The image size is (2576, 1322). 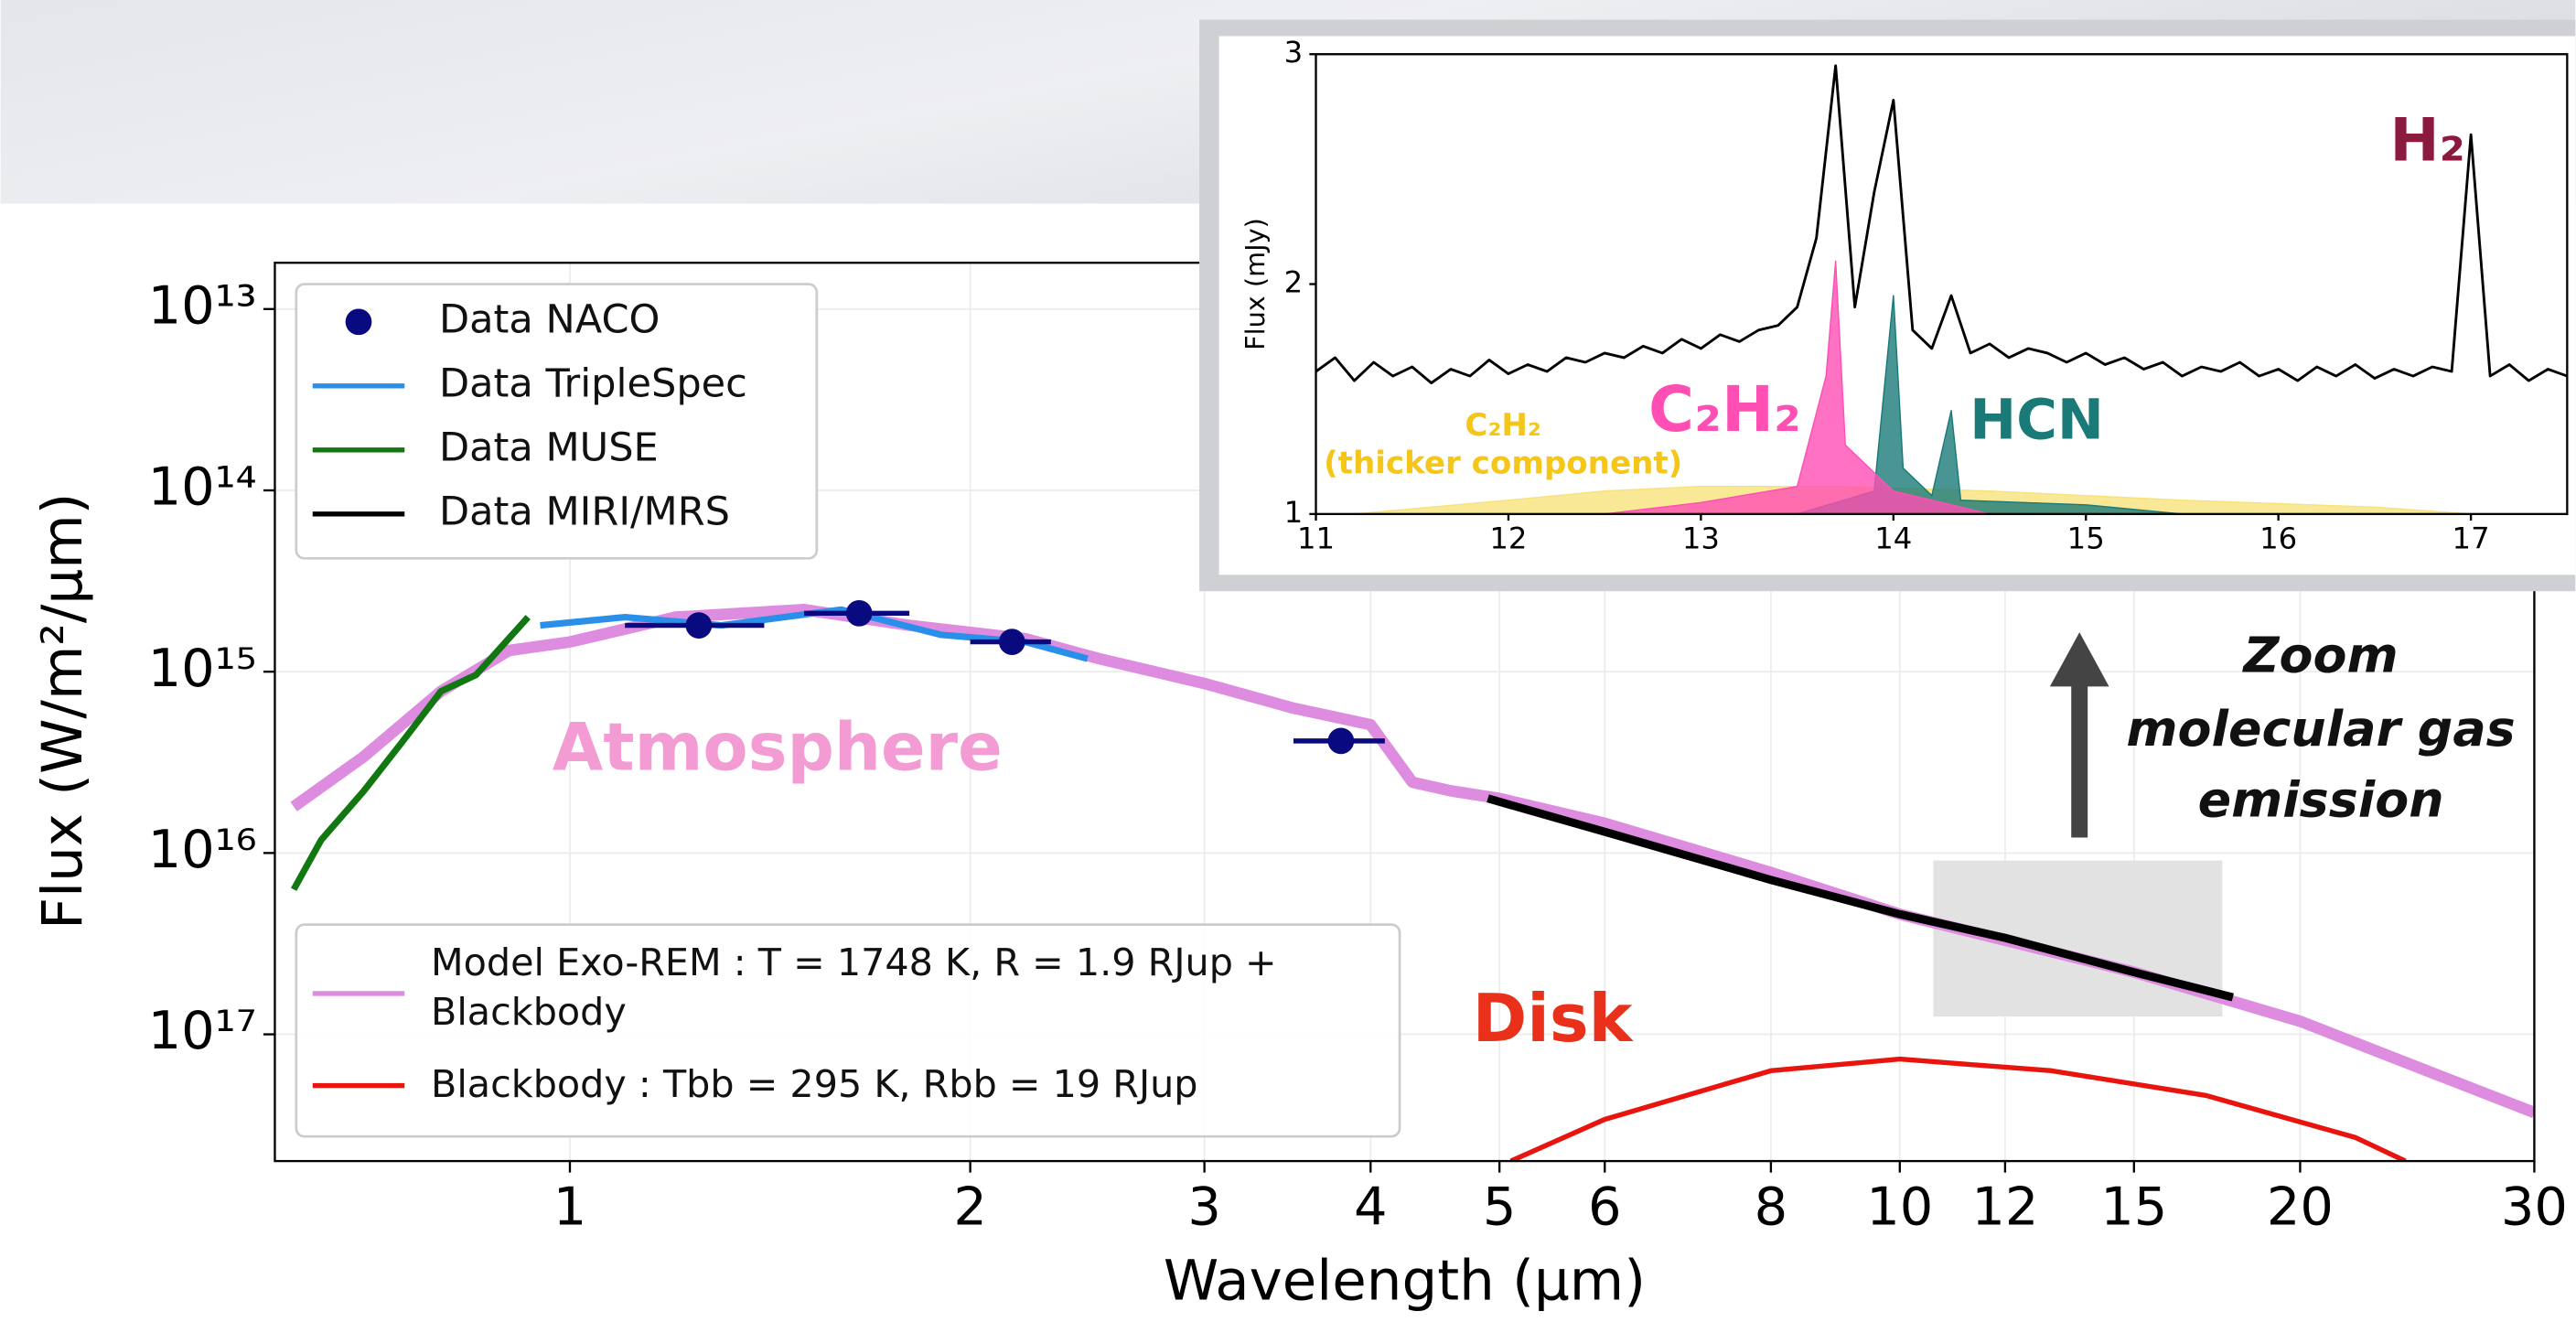 What do you see at coordinates (1294, 53) in the screenshot?
I see `y-tick-label: 3` at bounding box center [1294, 53].